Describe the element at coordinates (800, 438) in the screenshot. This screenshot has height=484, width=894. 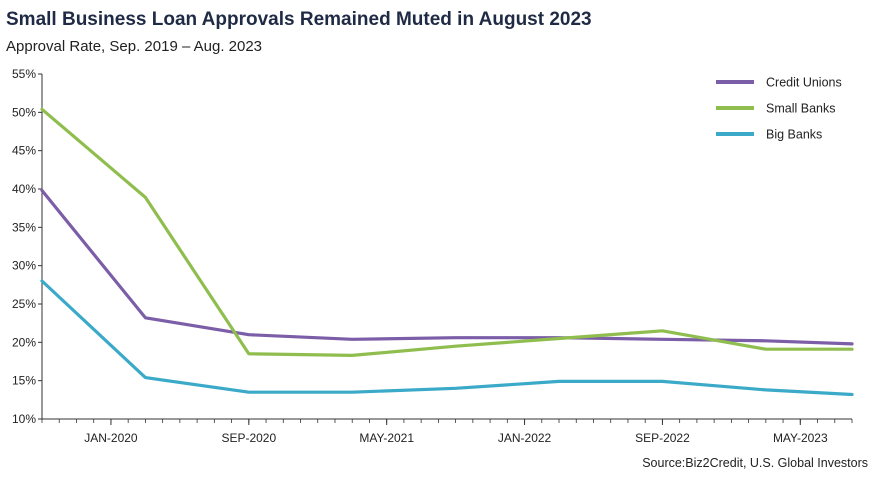
I see `x-tick-label: MAY-2023` at that location.